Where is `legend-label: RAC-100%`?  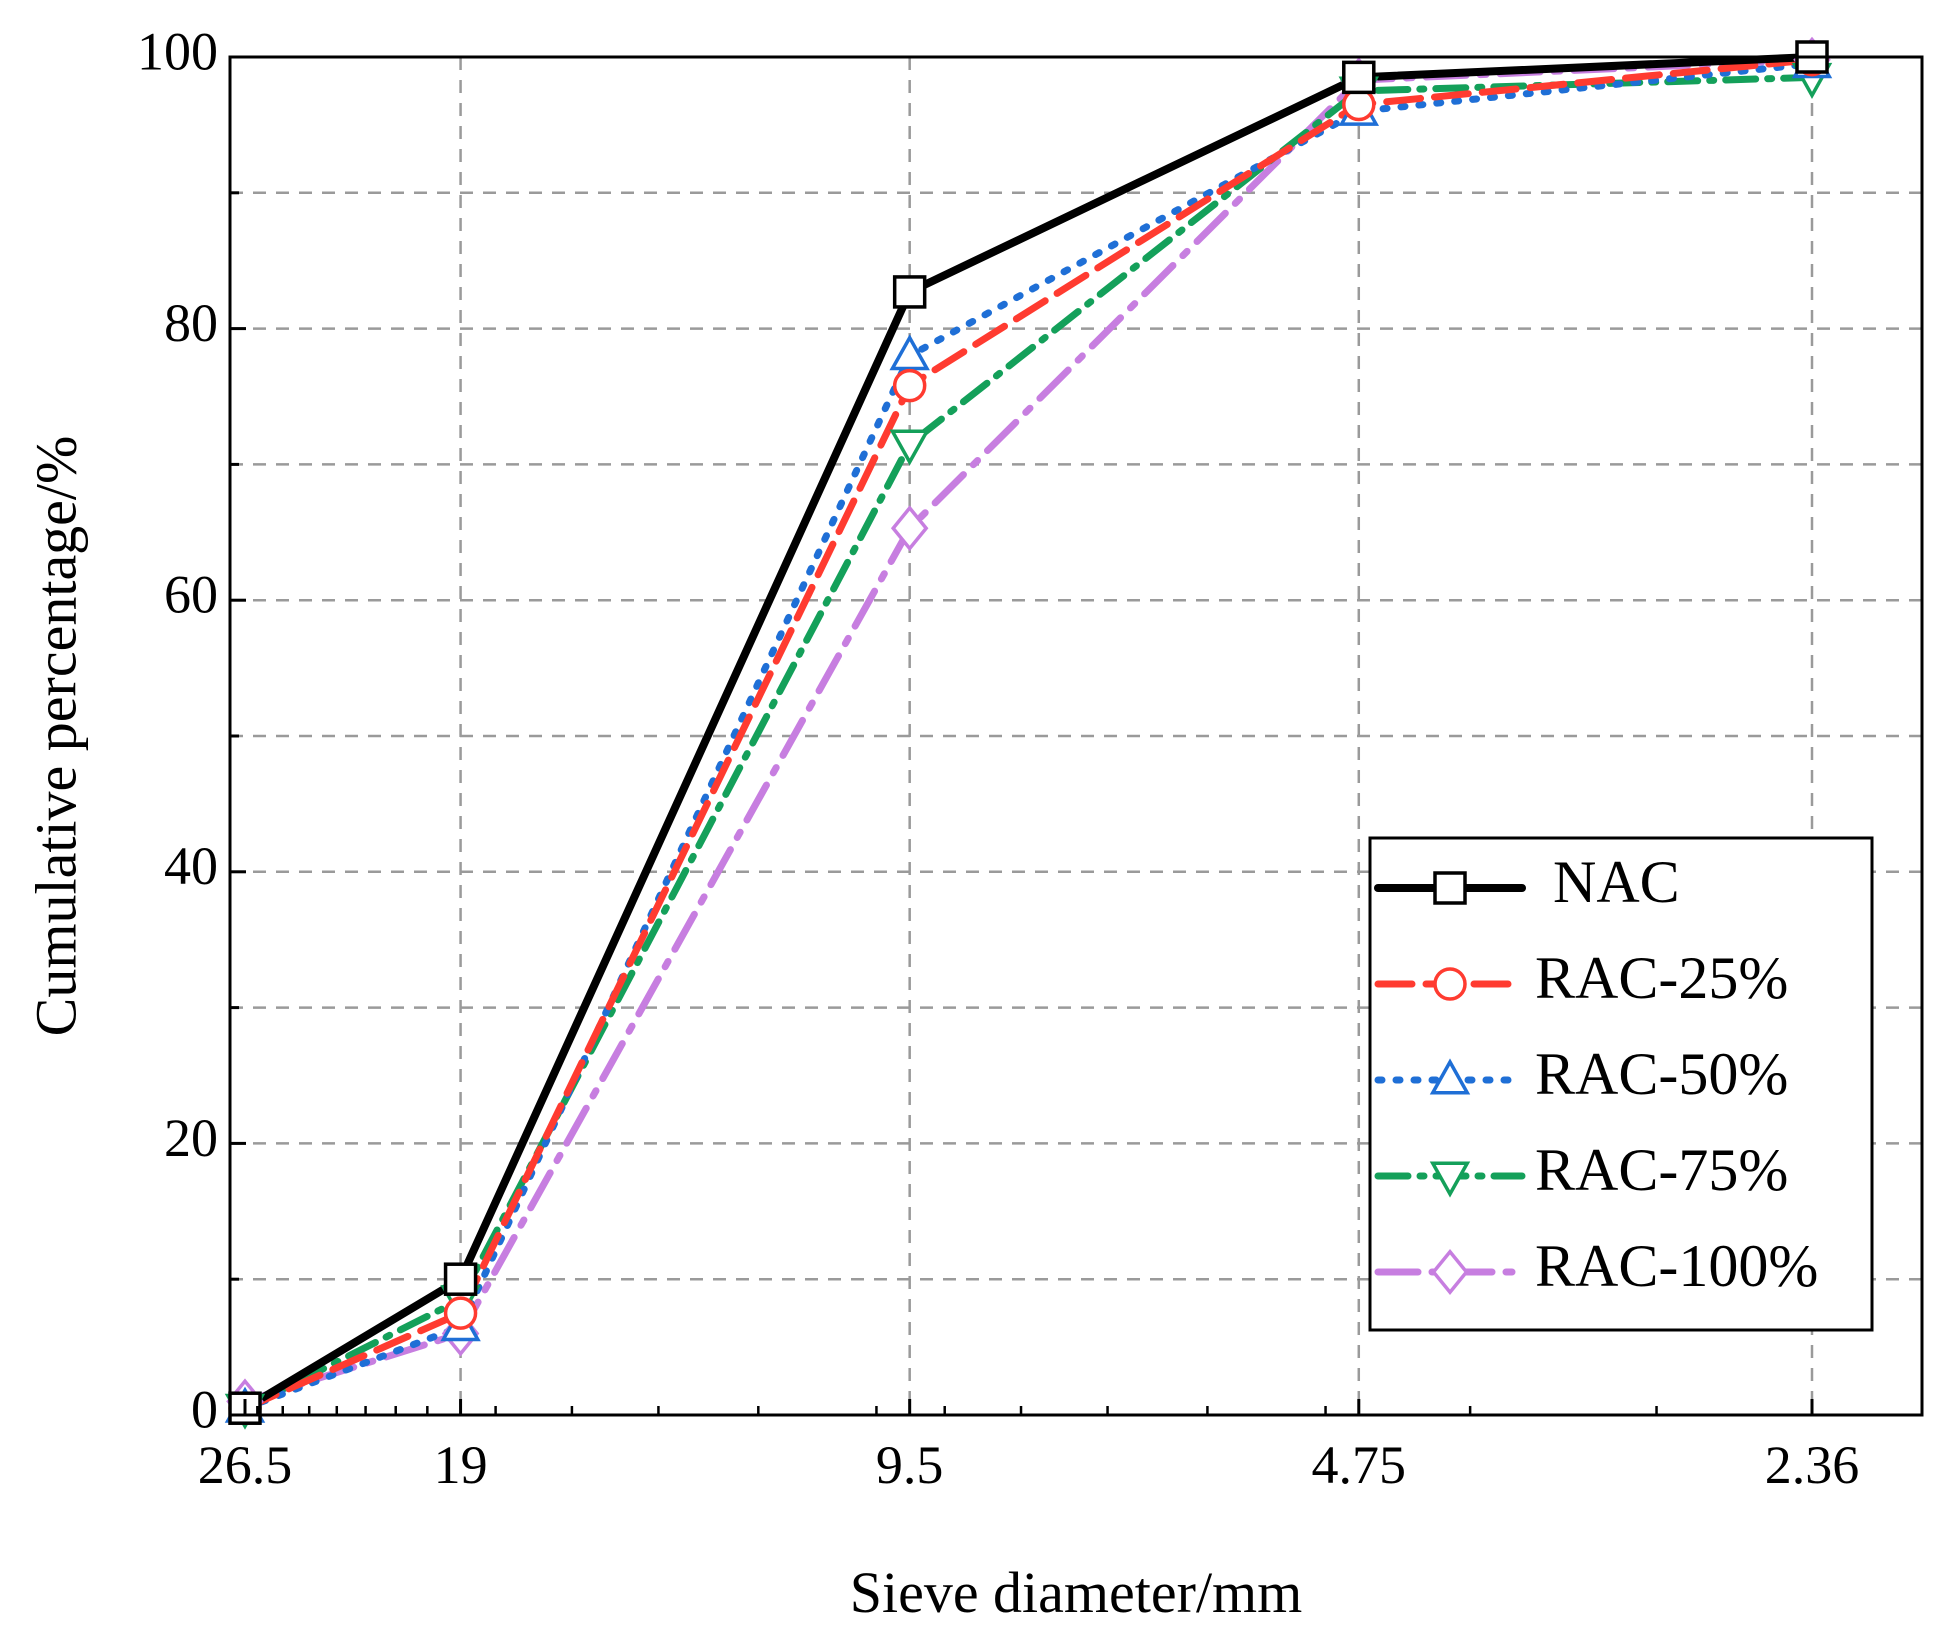 legend-label: RAC-100% is located at coordinates (1676, 1266).